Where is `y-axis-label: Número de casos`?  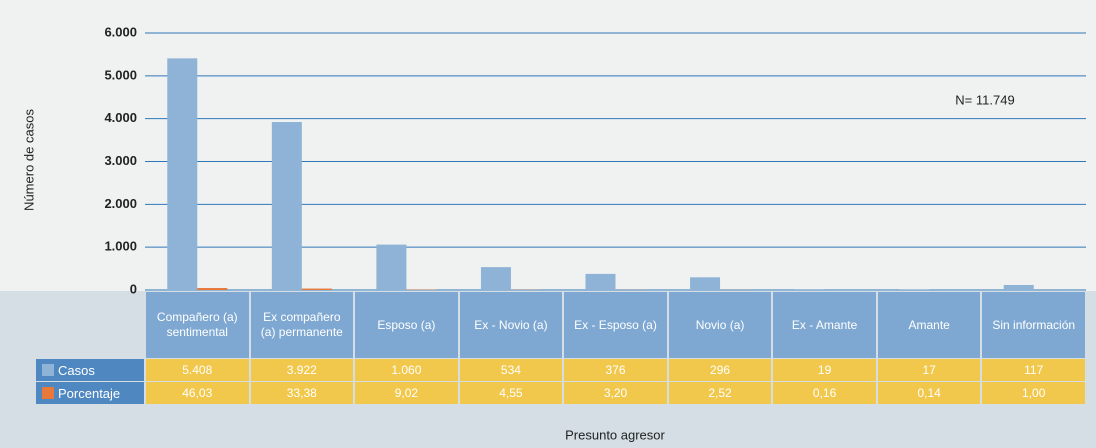 y-axis-label: Número de casos is located at coordinates (28, 160).